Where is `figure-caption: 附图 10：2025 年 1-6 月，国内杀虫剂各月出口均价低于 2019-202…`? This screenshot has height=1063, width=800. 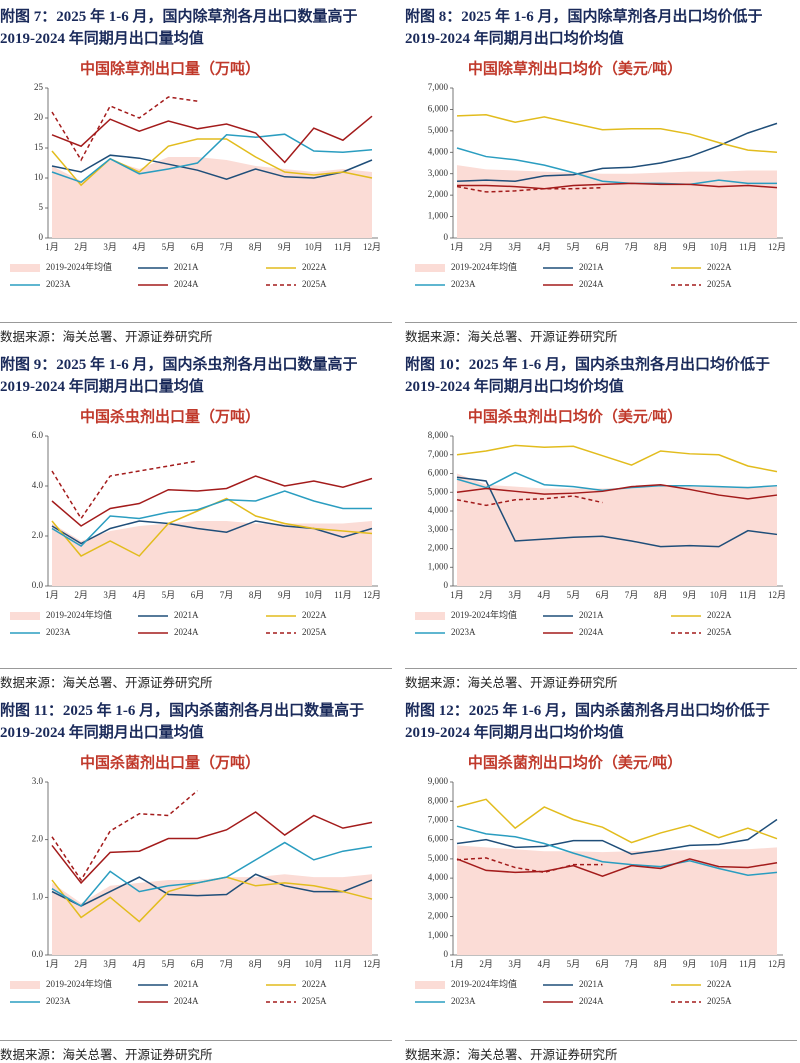 figure-caption: 附图 10：2025 年 1-6 月，国内杀虫剂各月出口均价低于 2019-202… is located at coordinates (601, 376).